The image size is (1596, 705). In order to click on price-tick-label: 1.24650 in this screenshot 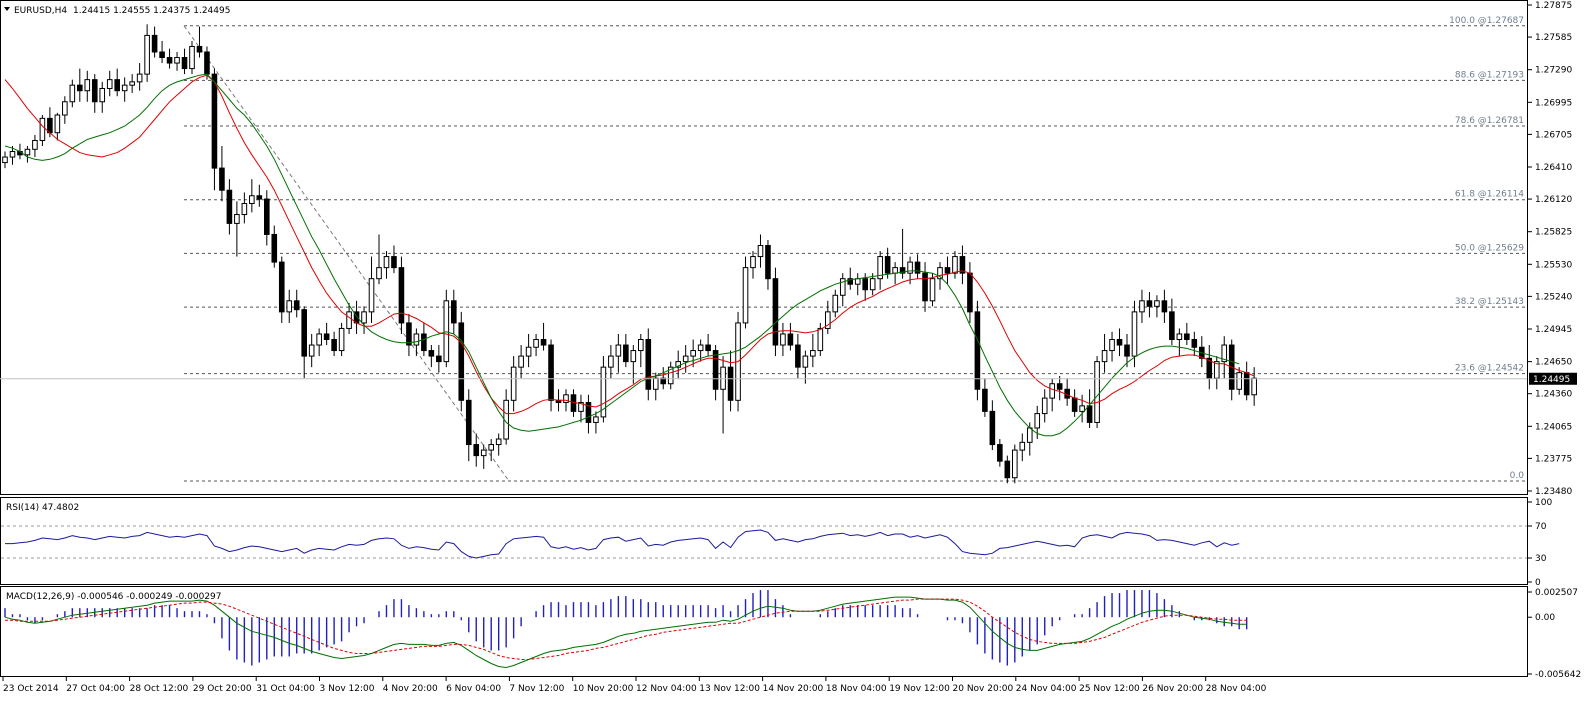, I will do `click(1553, 363)`.